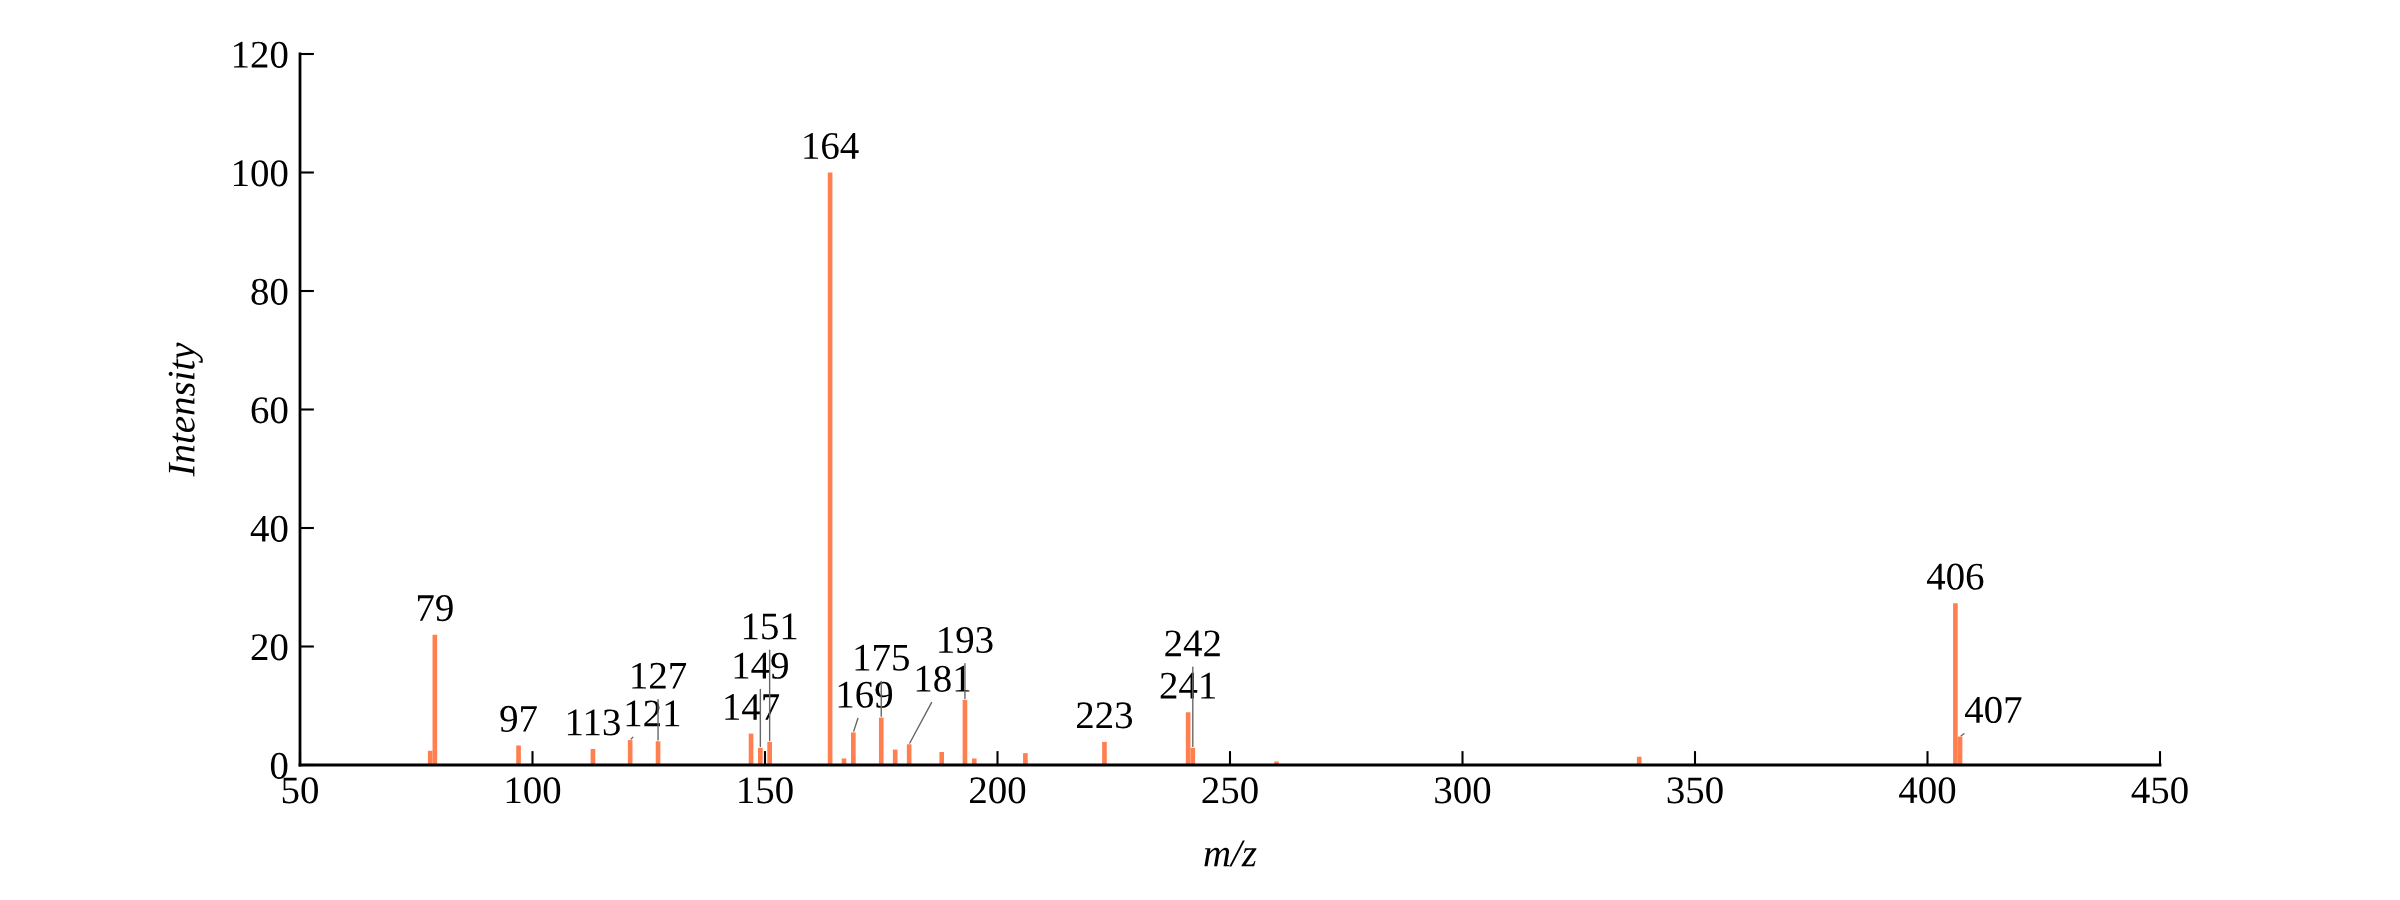 This screenshot has height=900, width=2400. What do you see at coordinates (1463, 790) in the screenshot?
I see `x-tick-label: 300` at bounding box center [1463, 790].